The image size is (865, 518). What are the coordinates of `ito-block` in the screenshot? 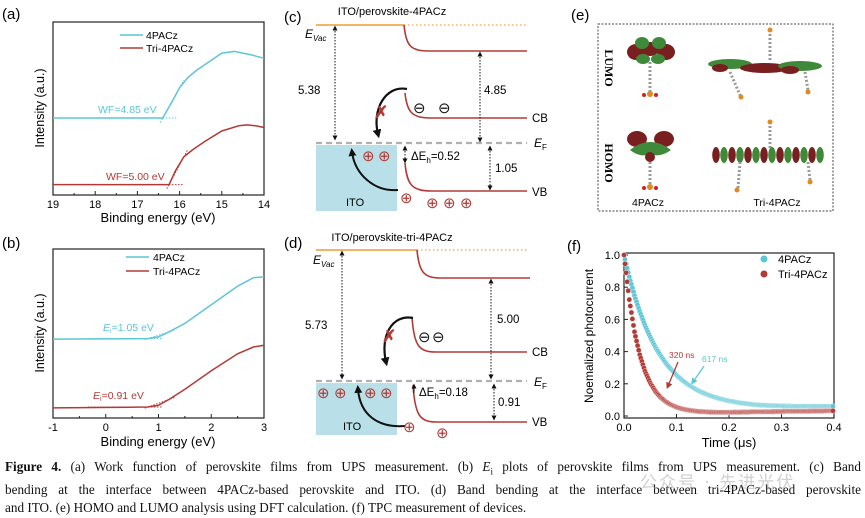 It's located at (356, 178).